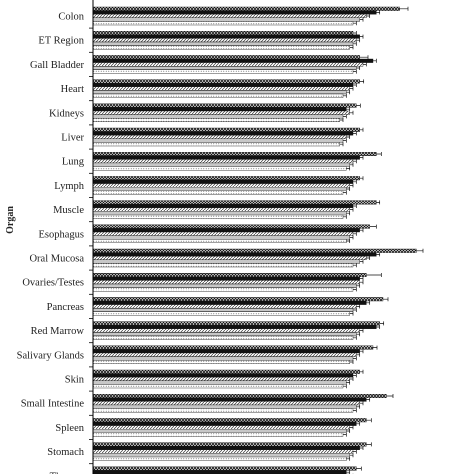 This screenshot has height=474, width=474. I want to click on category-label-liver: Liver, so click(72, 138).